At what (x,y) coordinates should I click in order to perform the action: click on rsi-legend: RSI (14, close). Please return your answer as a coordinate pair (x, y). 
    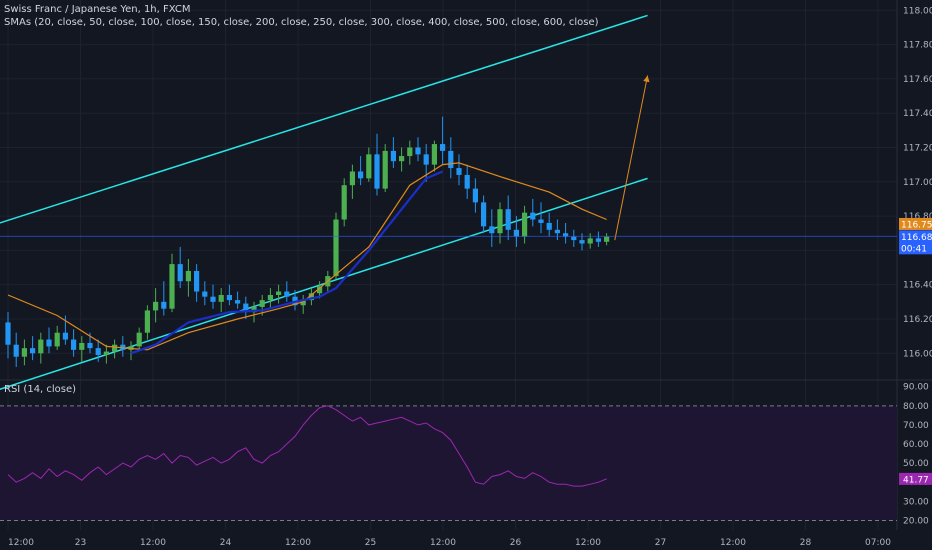
    Looking at the image, I should click on (40, 389).